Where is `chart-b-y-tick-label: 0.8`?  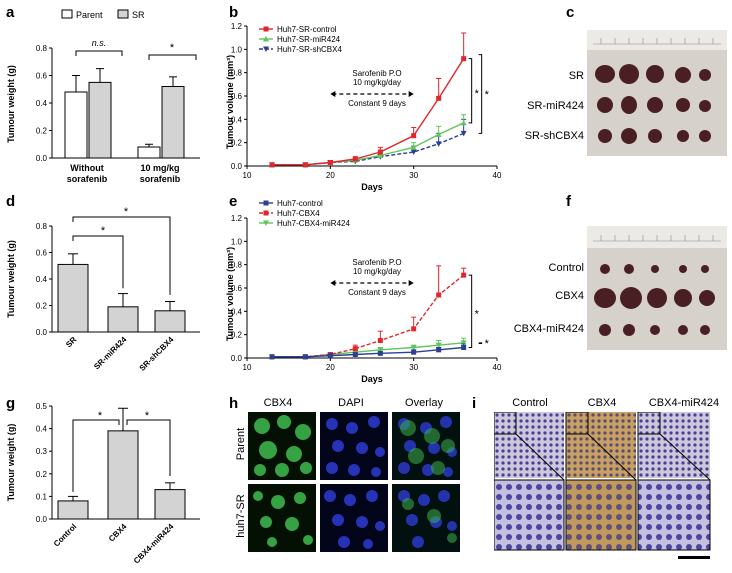 chart-b-y-tick-label: 0.8 is located at coordinates (237, 73).